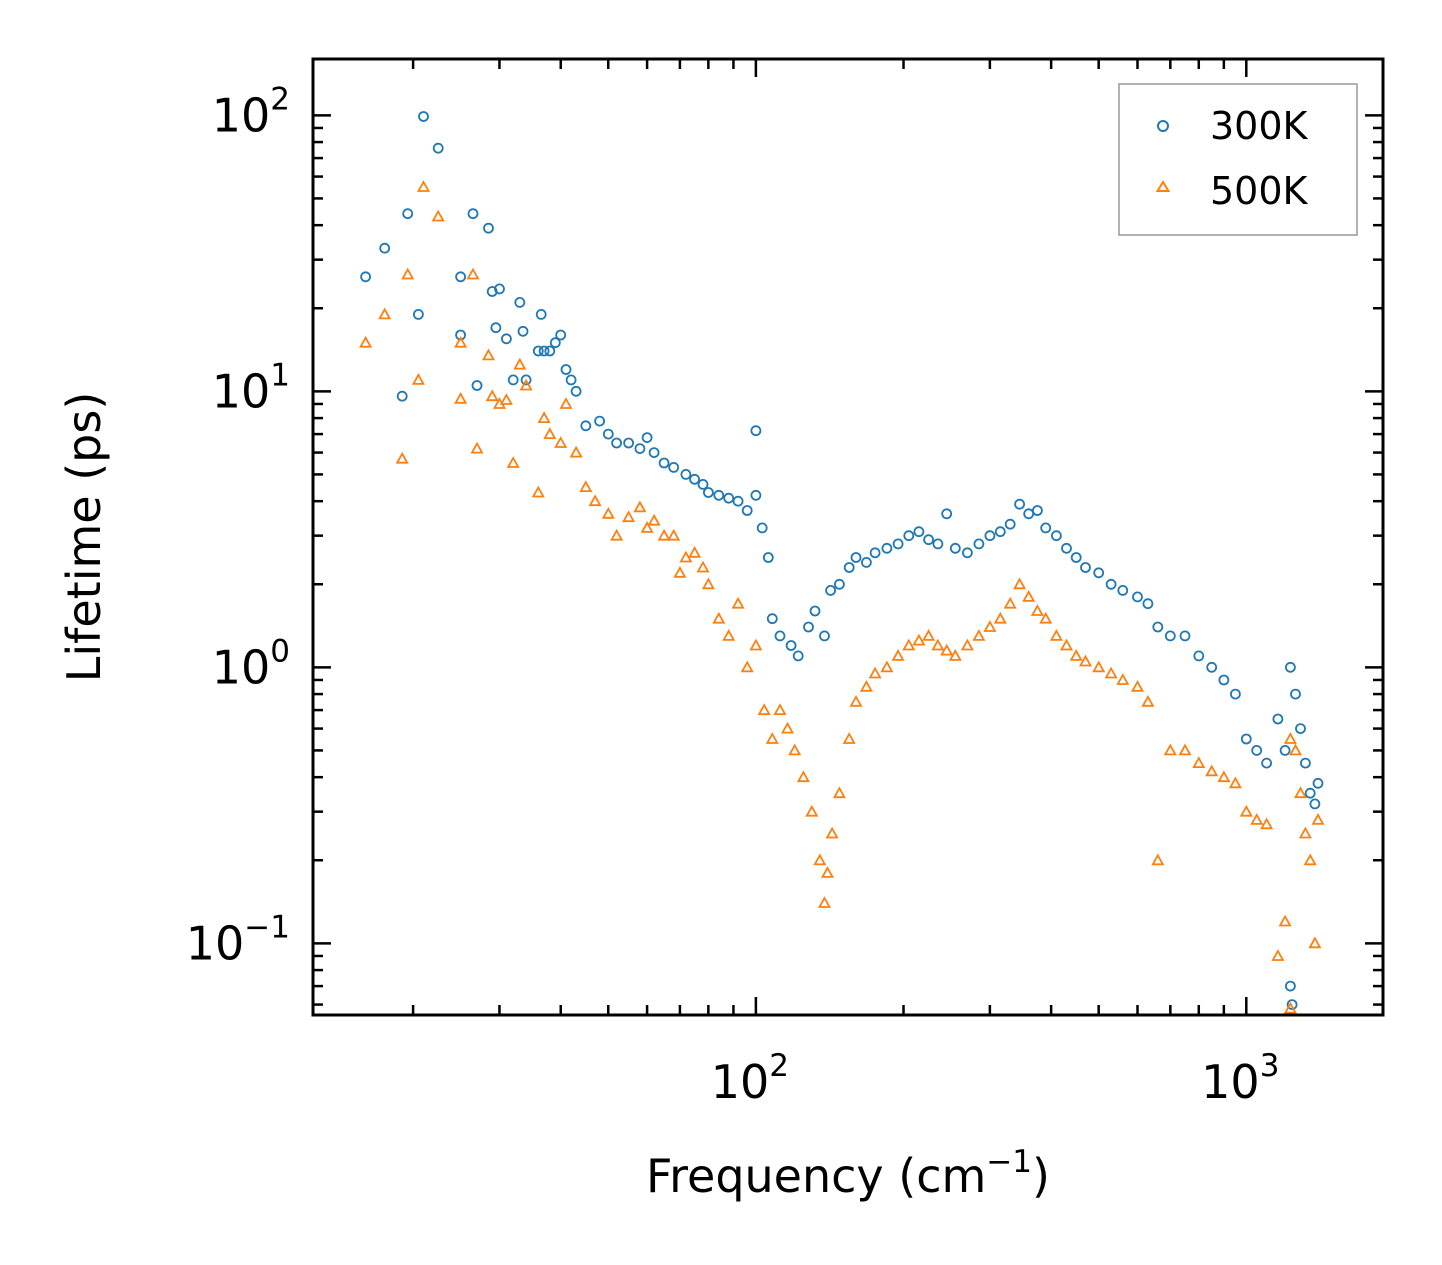 This screenshot has height=1265, width=1442. What do you see at coordinates (251, 387) in the screenshot?
I see `y-tick-label-10: 101` at bounding box center [251, 387].